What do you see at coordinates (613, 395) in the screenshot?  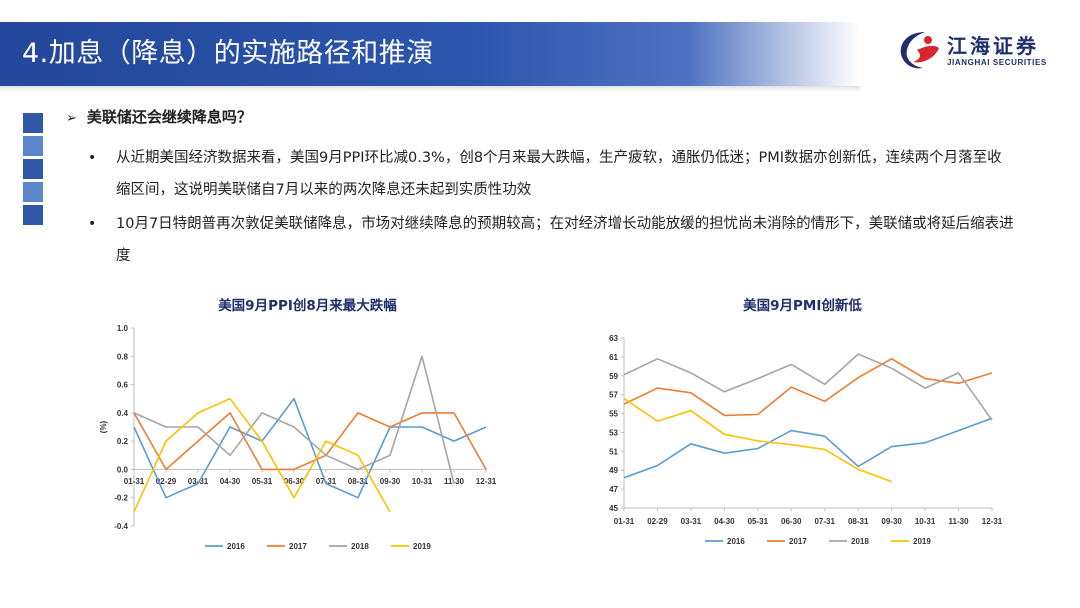 I see `y-tick-label: 57` at bounding box center [613, 395].